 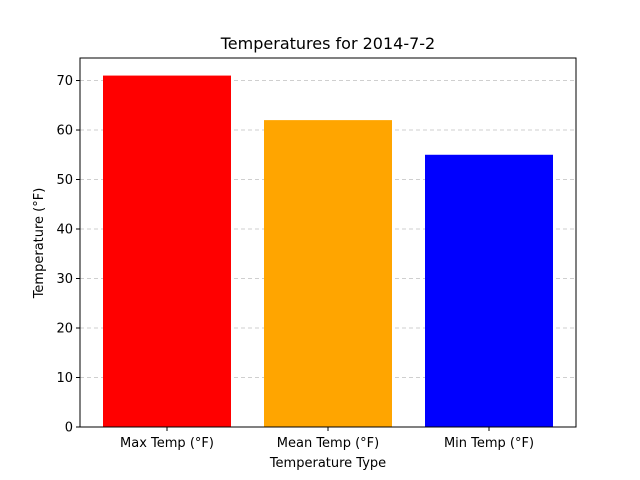 What do you see at coordinates (64, 81) in the screenshot?
I see `y-tick-label: 70` at bounding box center [64, 81].